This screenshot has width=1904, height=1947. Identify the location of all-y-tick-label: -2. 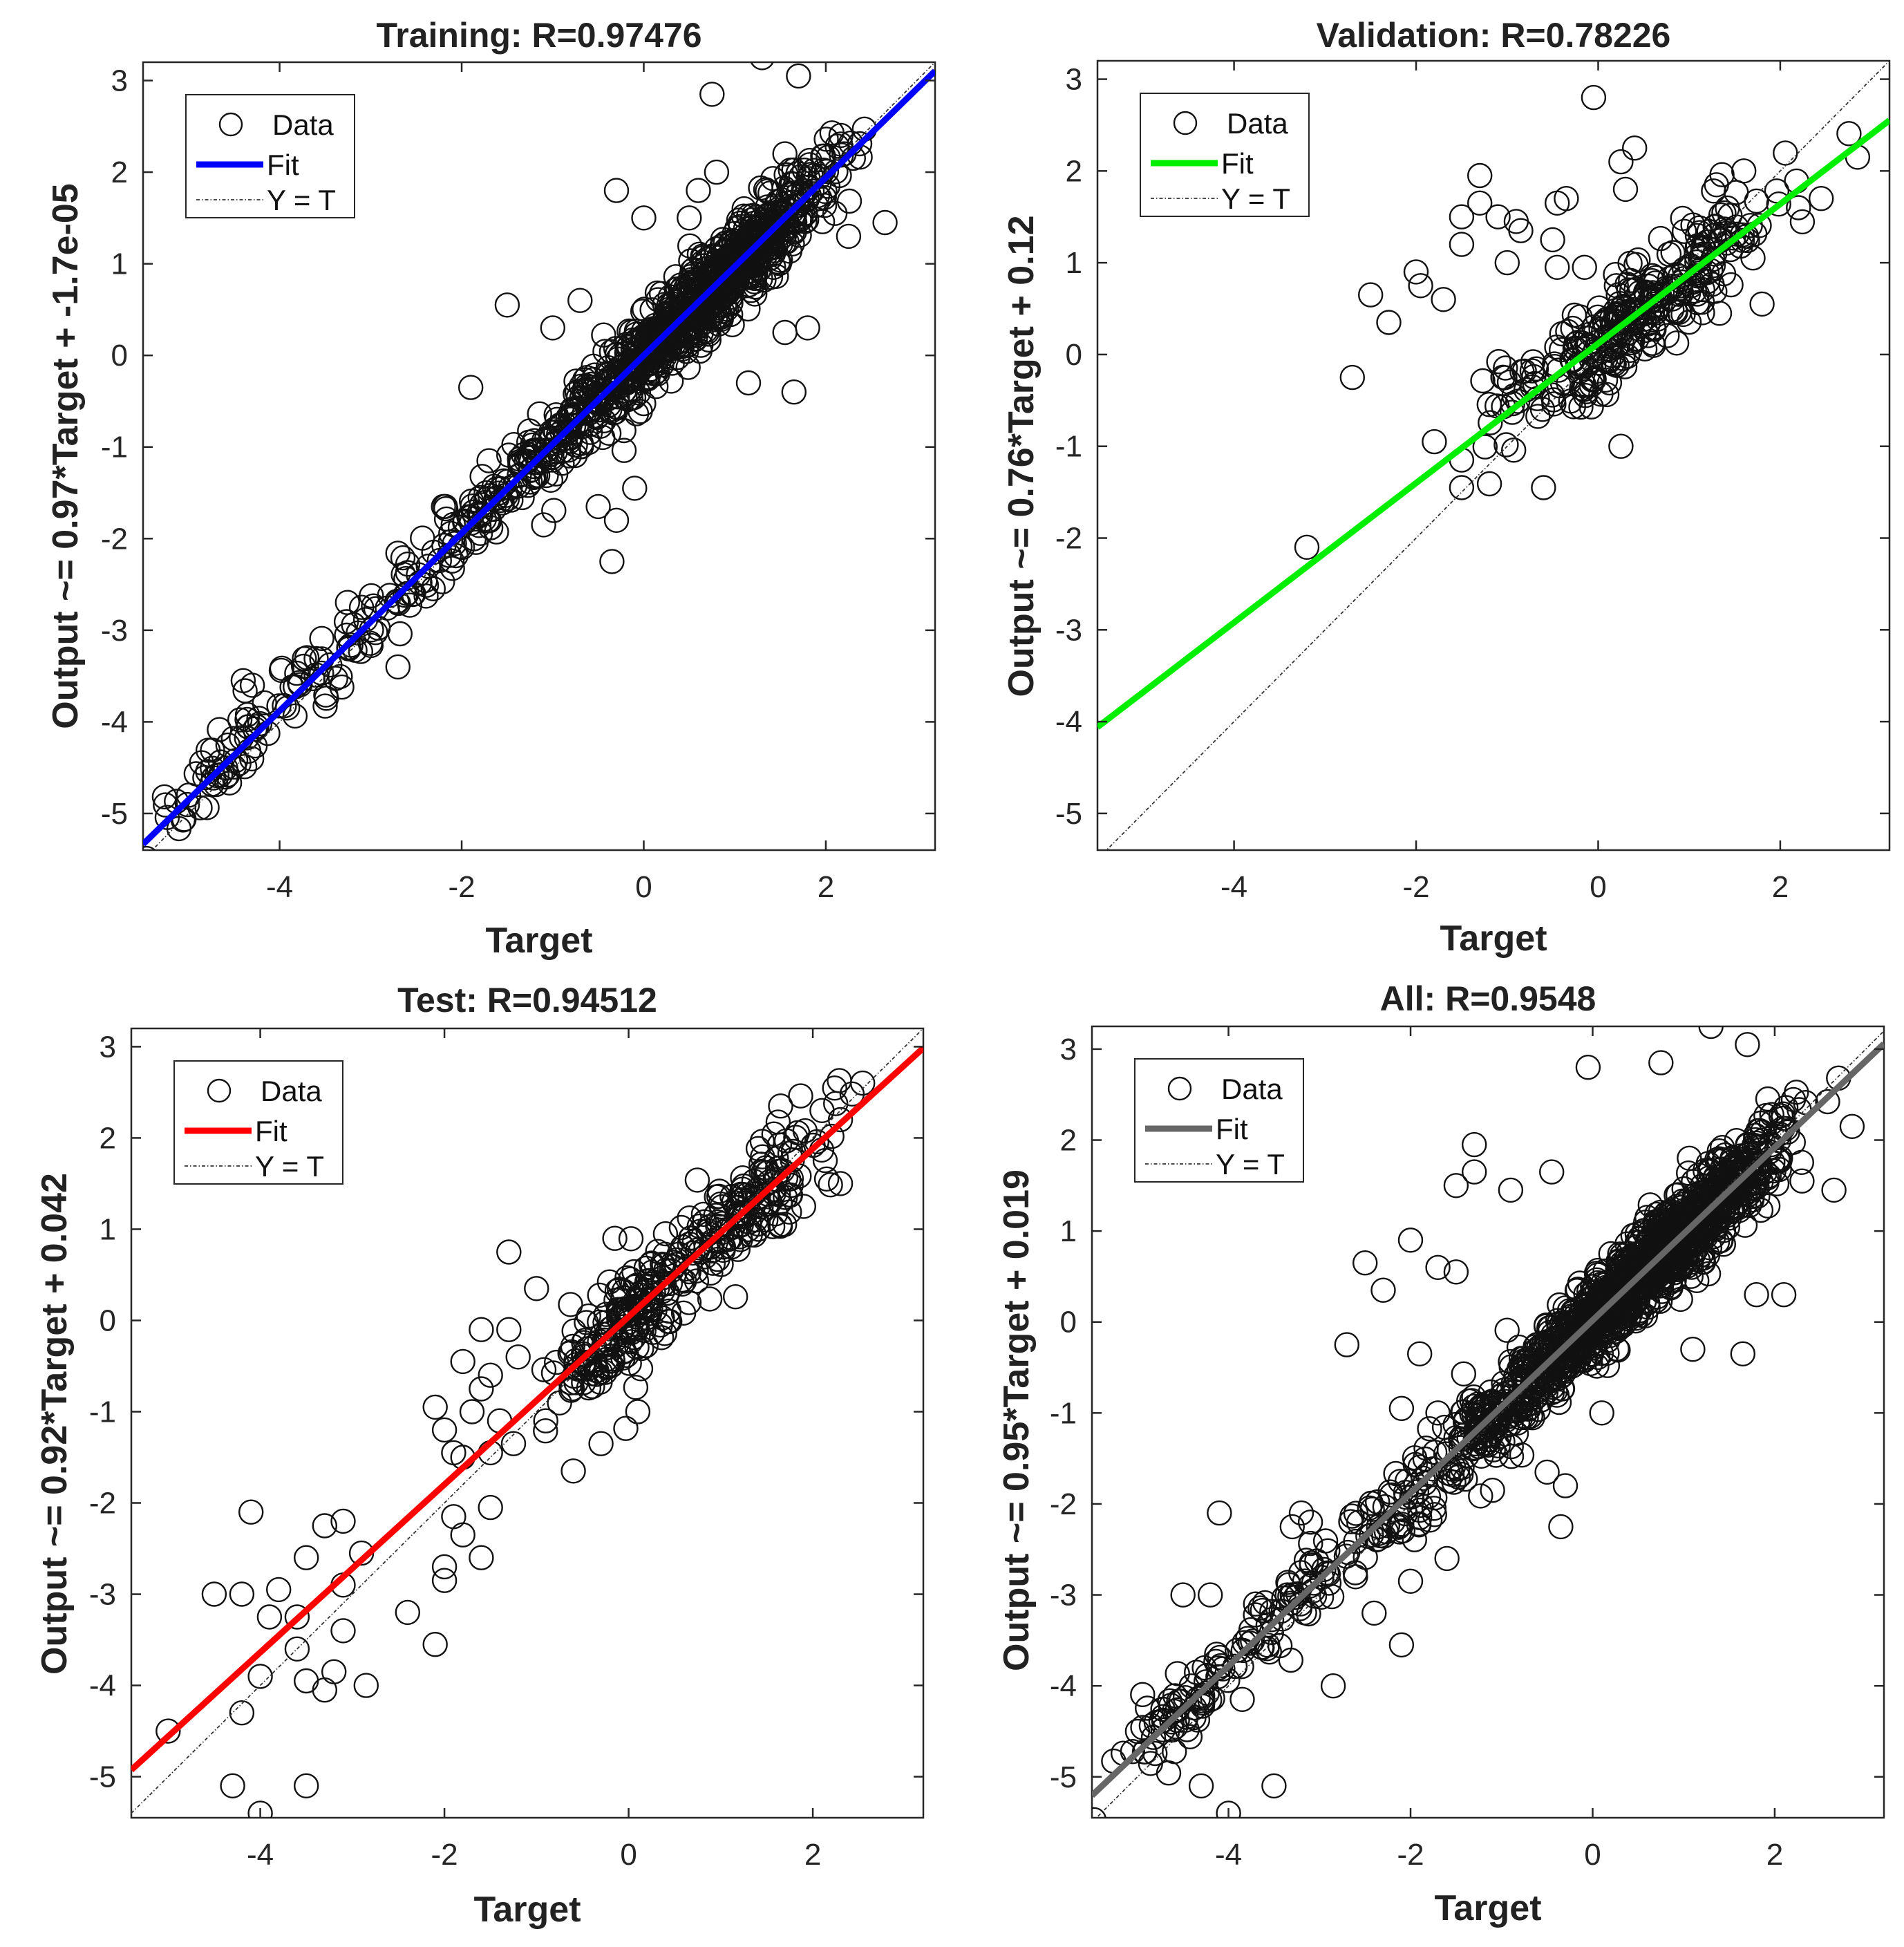
(1063, 1504).